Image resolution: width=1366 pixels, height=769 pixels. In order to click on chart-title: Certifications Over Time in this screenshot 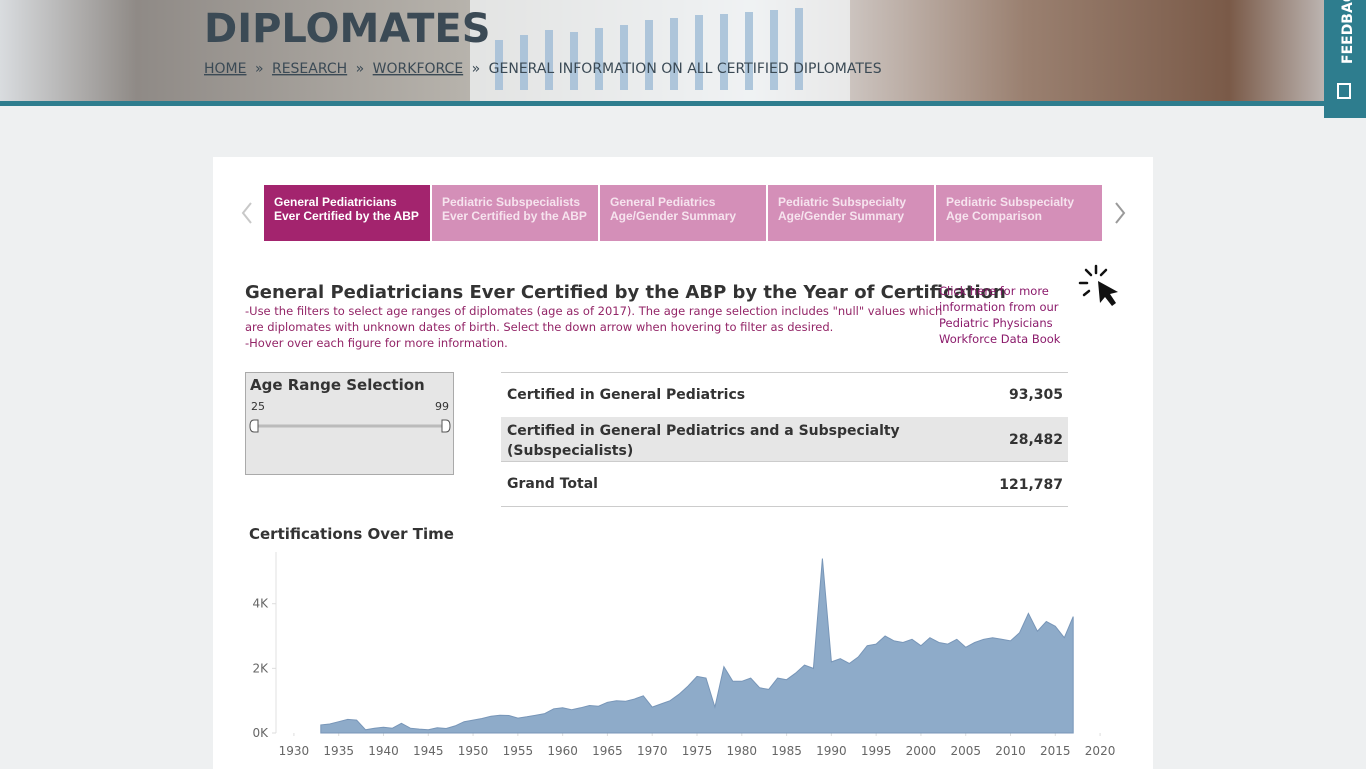, I will do `click(351, 534)`.